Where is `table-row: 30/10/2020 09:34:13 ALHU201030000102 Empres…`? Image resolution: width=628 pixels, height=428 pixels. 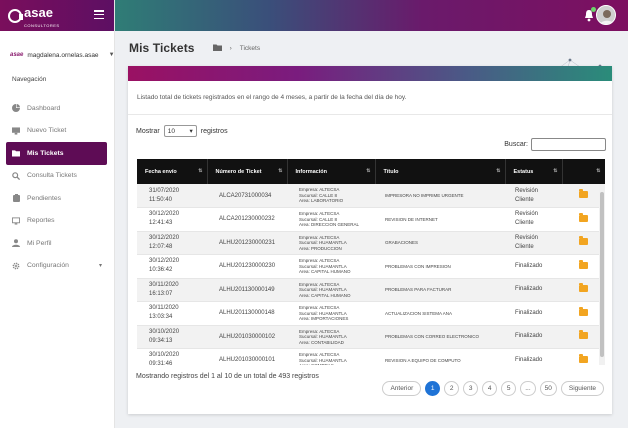 table-row: 30/10/2020 09:34:13 ALHU201030000102 Empres… is located at coordinates (371, 337).